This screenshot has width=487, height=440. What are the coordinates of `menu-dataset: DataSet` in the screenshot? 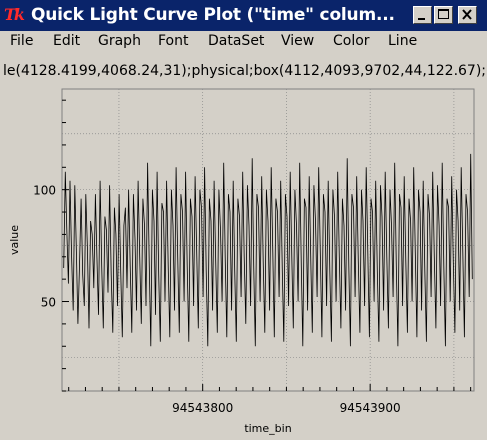 It's located at (236, 41).